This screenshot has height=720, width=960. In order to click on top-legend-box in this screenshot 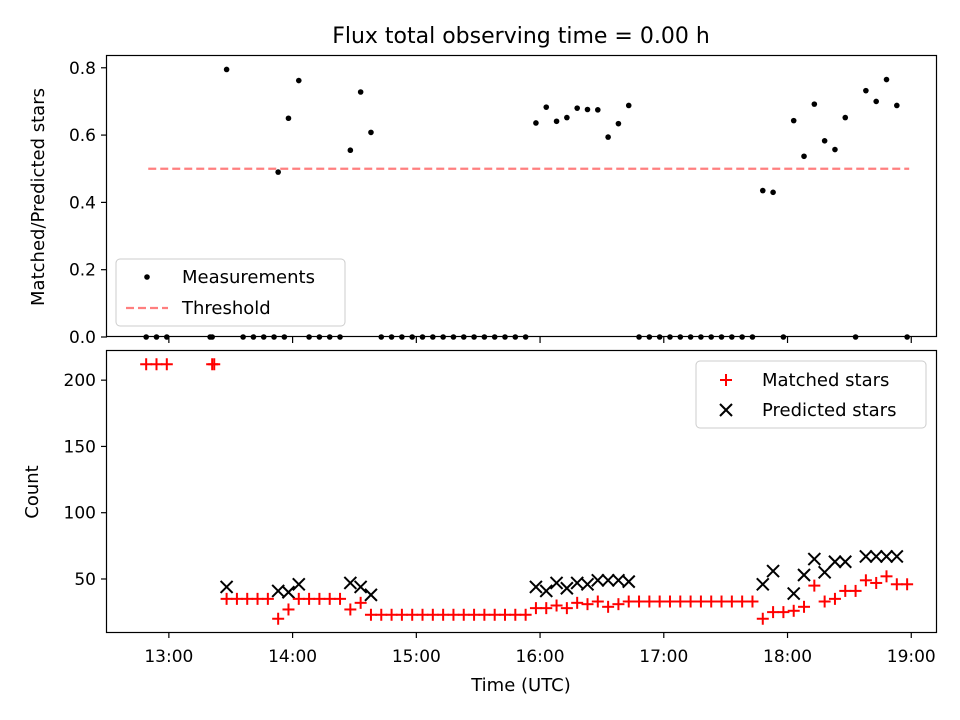, I will do `click(230, 292)`.